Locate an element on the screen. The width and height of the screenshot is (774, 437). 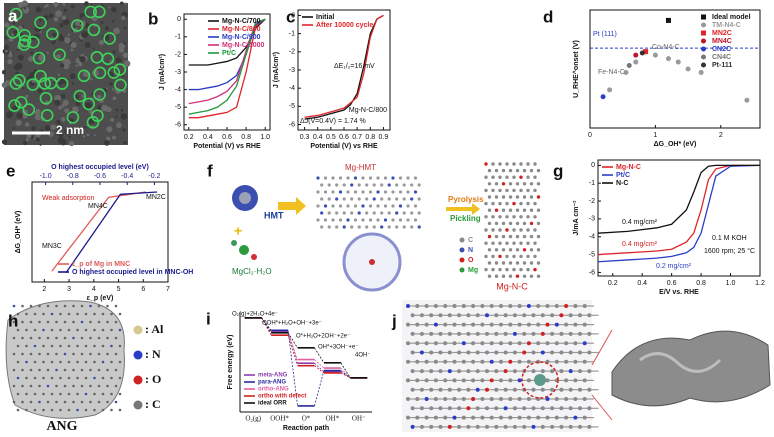
panel-j: j is located at coordinates (581, 366).